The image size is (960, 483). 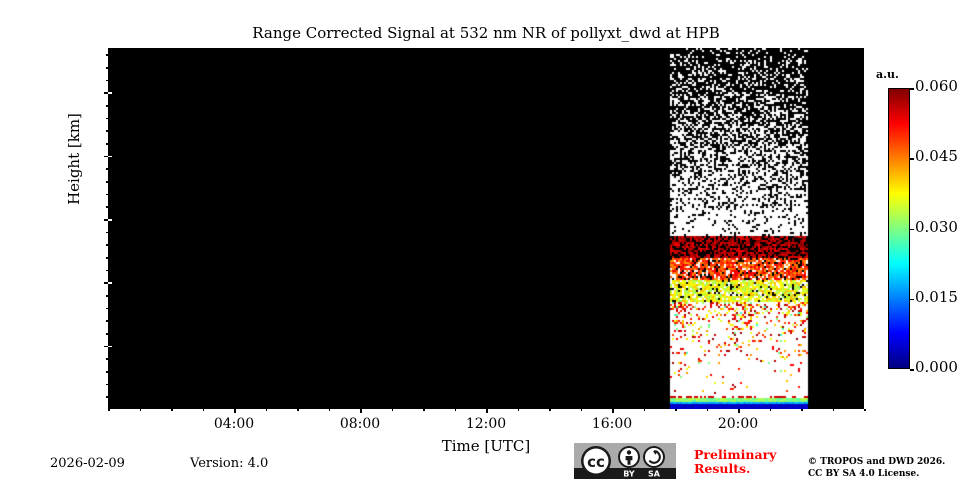 I want to click on preliminary-line-2: Results., so click(x=722, y=468).